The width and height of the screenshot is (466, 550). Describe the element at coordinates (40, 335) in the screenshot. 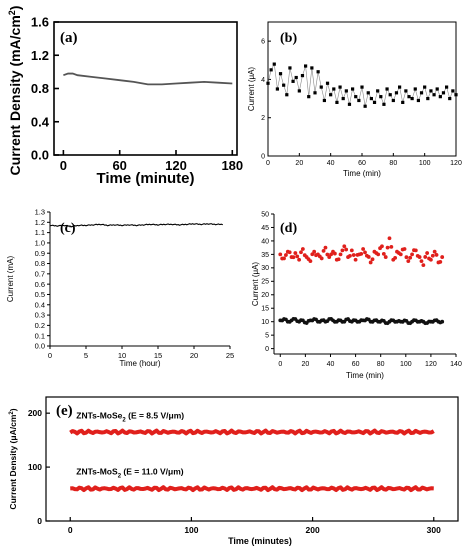

I see `y-tick-label: 0.1` at that location.